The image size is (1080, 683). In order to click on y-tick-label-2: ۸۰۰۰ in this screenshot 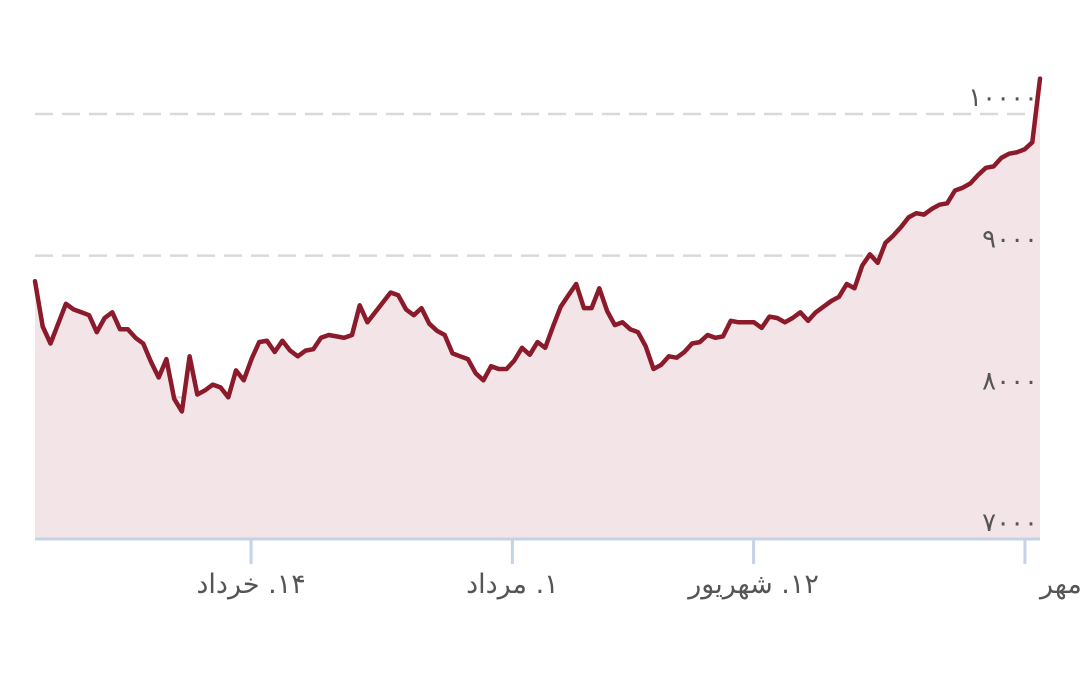, I will do `click(1010, 381)`.